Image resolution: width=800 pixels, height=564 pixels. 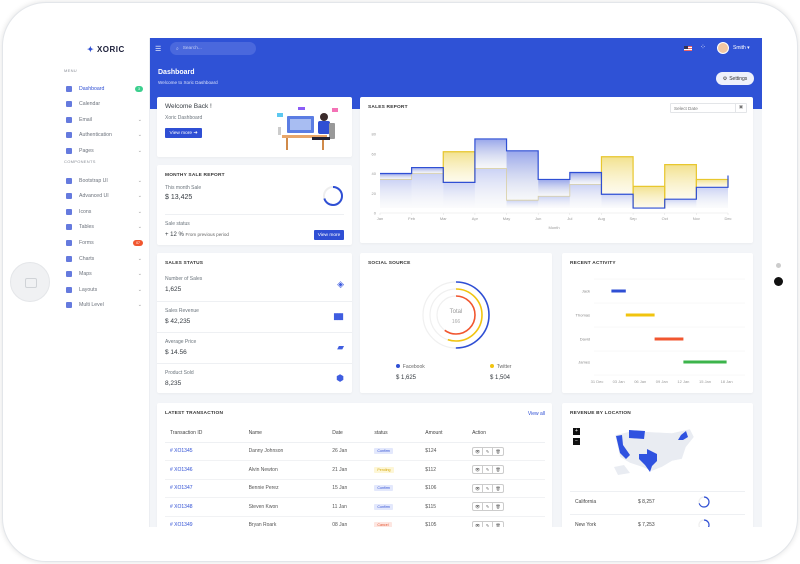 I want to click on customer-name: Alvin Newton, so click(x=285, y=470).